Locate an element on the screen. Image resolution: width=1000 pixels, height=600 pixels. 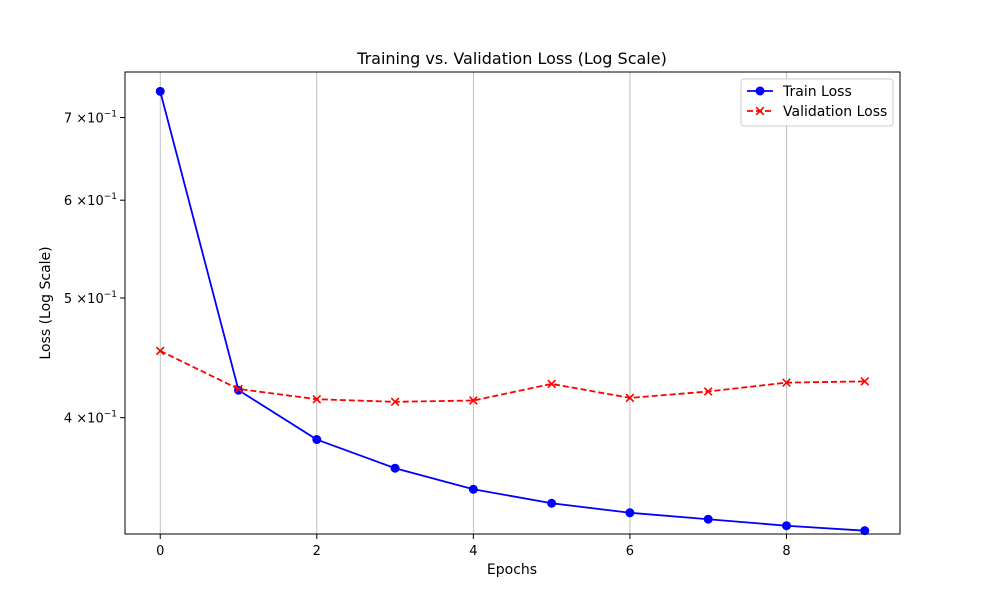
x-tick-label: 2 is located at coordinates (317, 551).